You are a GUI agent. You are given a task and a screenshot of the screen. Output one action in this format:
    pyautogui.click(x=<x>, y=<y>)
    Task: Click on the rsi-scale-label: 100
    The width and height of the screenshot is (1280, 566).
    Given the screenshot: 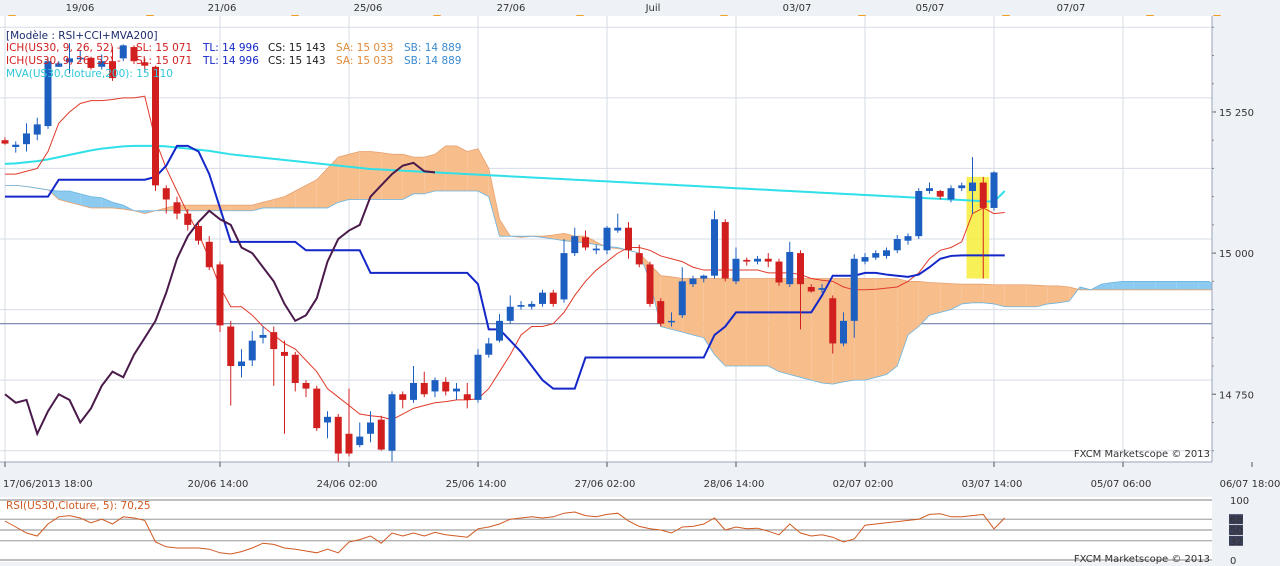 What is the action you would take?
    pyautogui.click(x=1239, y=501)
    